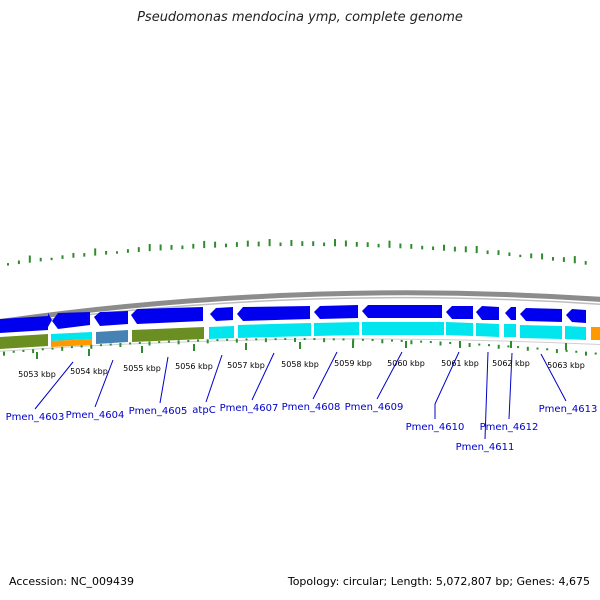  What do you see at coordinates (568, 409) in the screenshot?
I see `gene-label: Pmen_4613` at bounding box center [568, 409].